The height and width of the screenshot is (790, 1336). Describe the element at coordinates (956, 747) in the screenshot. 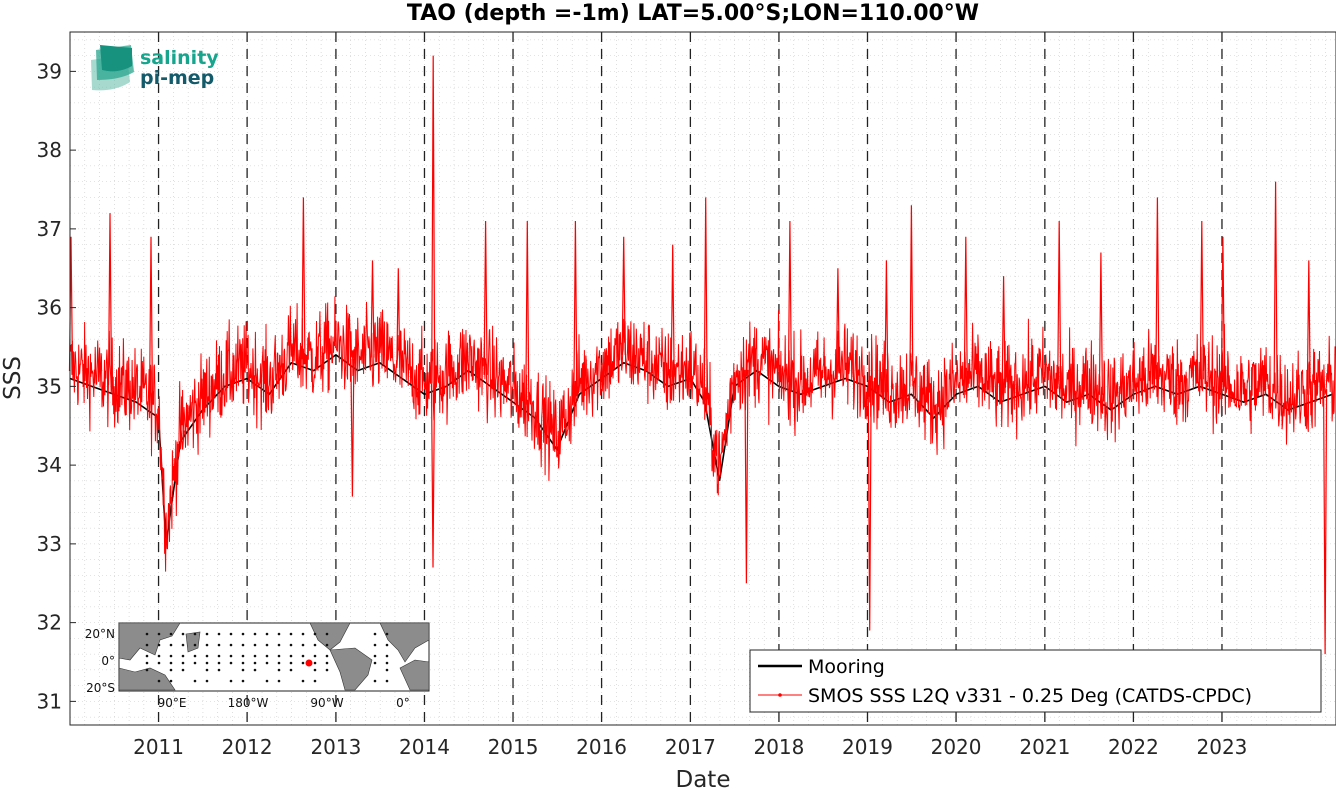

I see `x-tick-label: 2020` at that location.